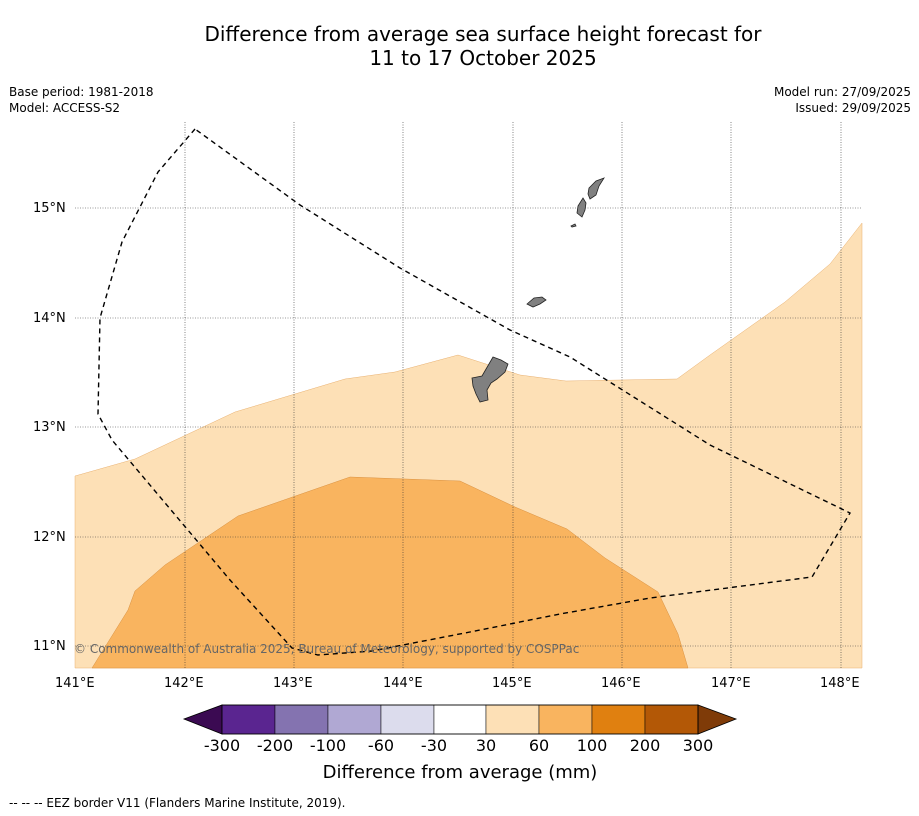 This screenshot has height=816, width=919. I want to click on meta-right: Model run: 27/09/2025 Issued: 29/09/2025, so click(842, 100).